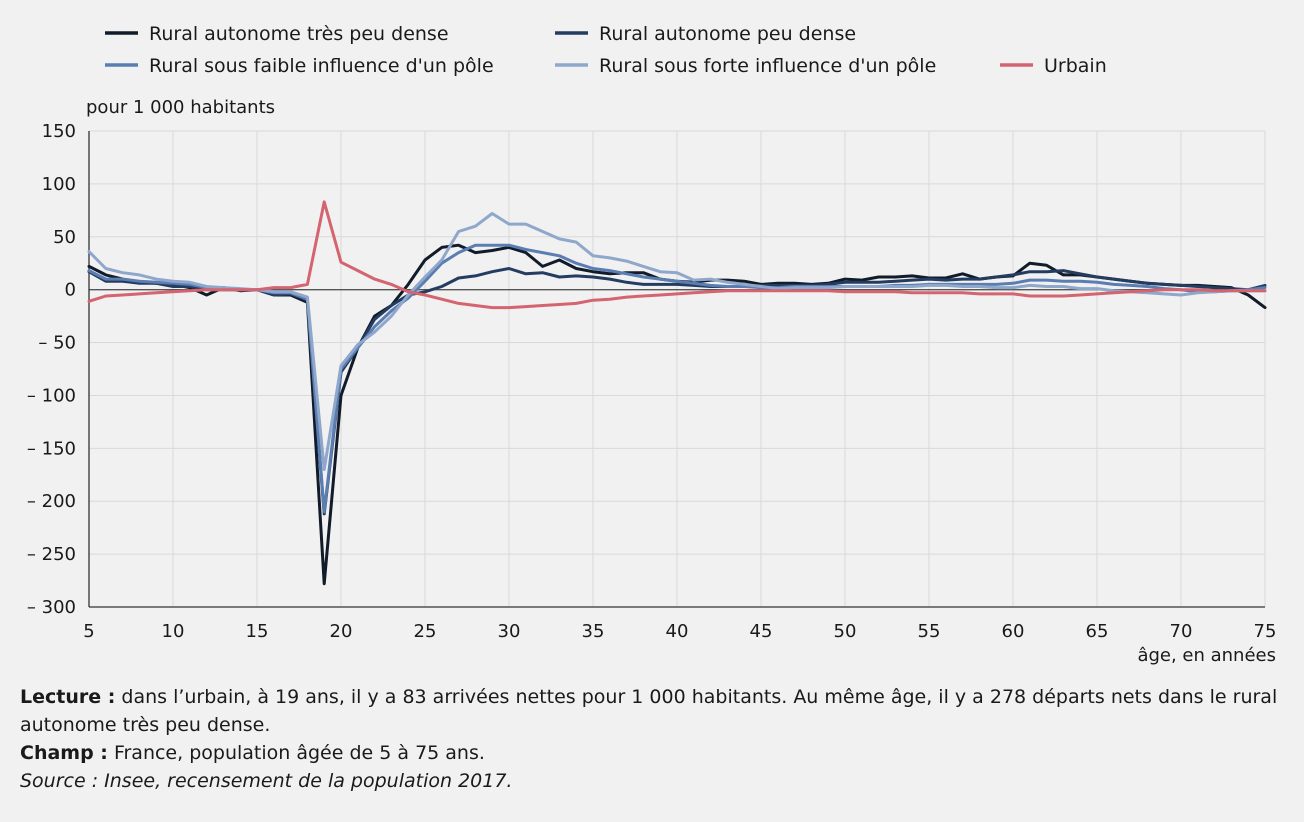 Image resolution: width=1304 pixels, height=822 pixels. What do you see at coordinates (425, 631) in the screenshot?
I see `x-tick-label: 25` at bounding box center [425, 631].